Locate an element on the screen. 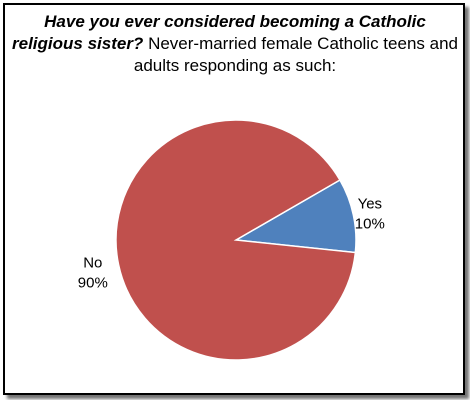  pie-value-no: 90% is located at coordinates (93, 282).